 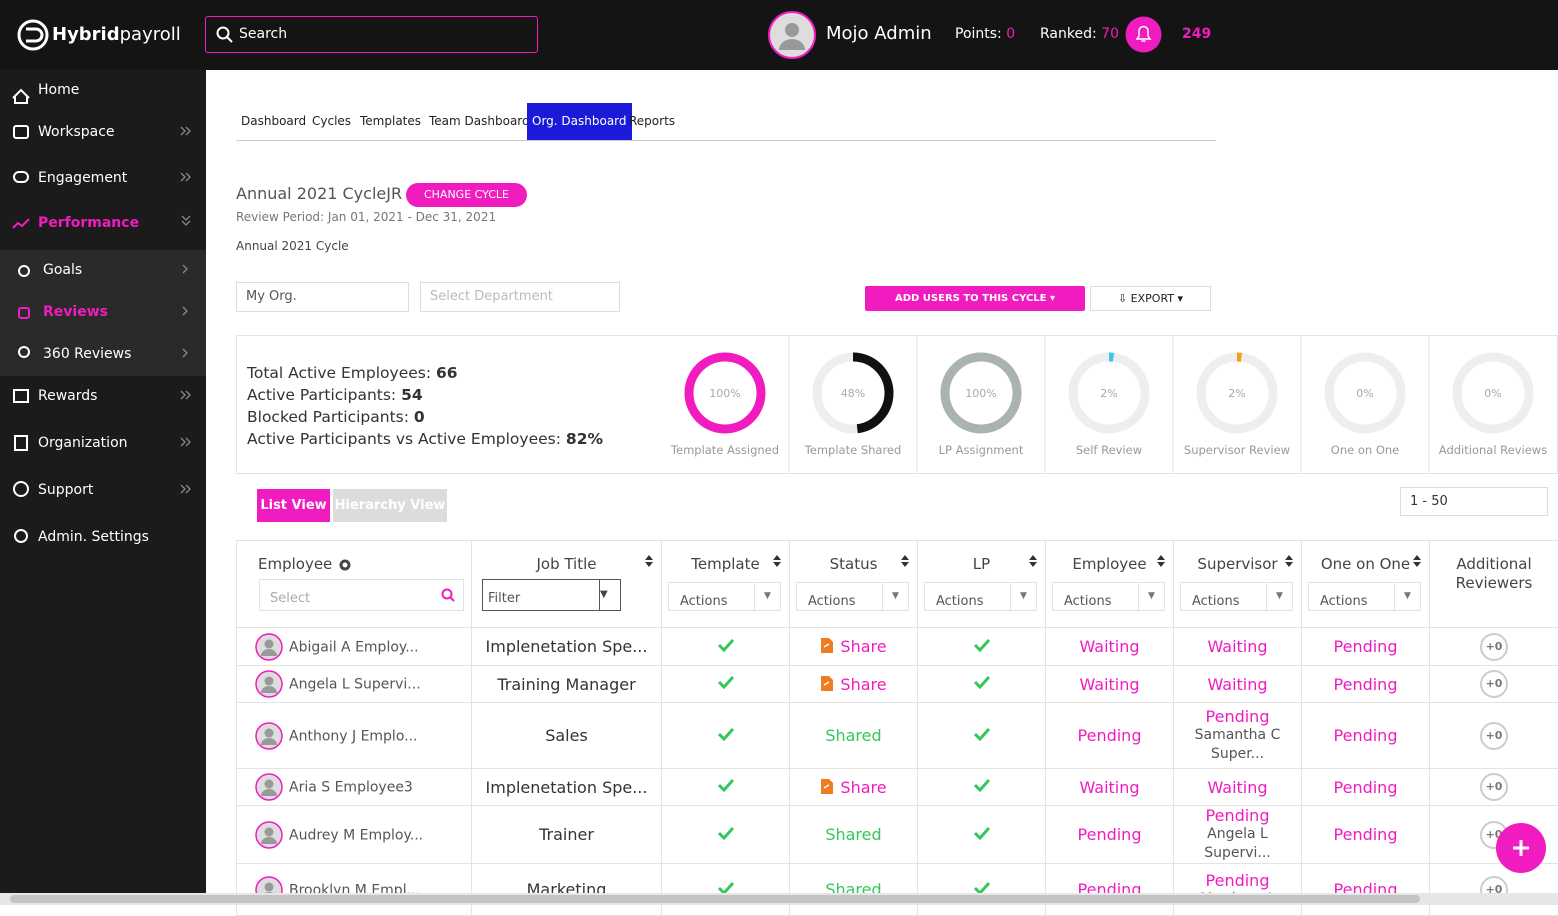 What do you see at coordinates (579, 121) in the screenshot?
I see `tab: Org. Dashboard` at bounding box center [579, 121].